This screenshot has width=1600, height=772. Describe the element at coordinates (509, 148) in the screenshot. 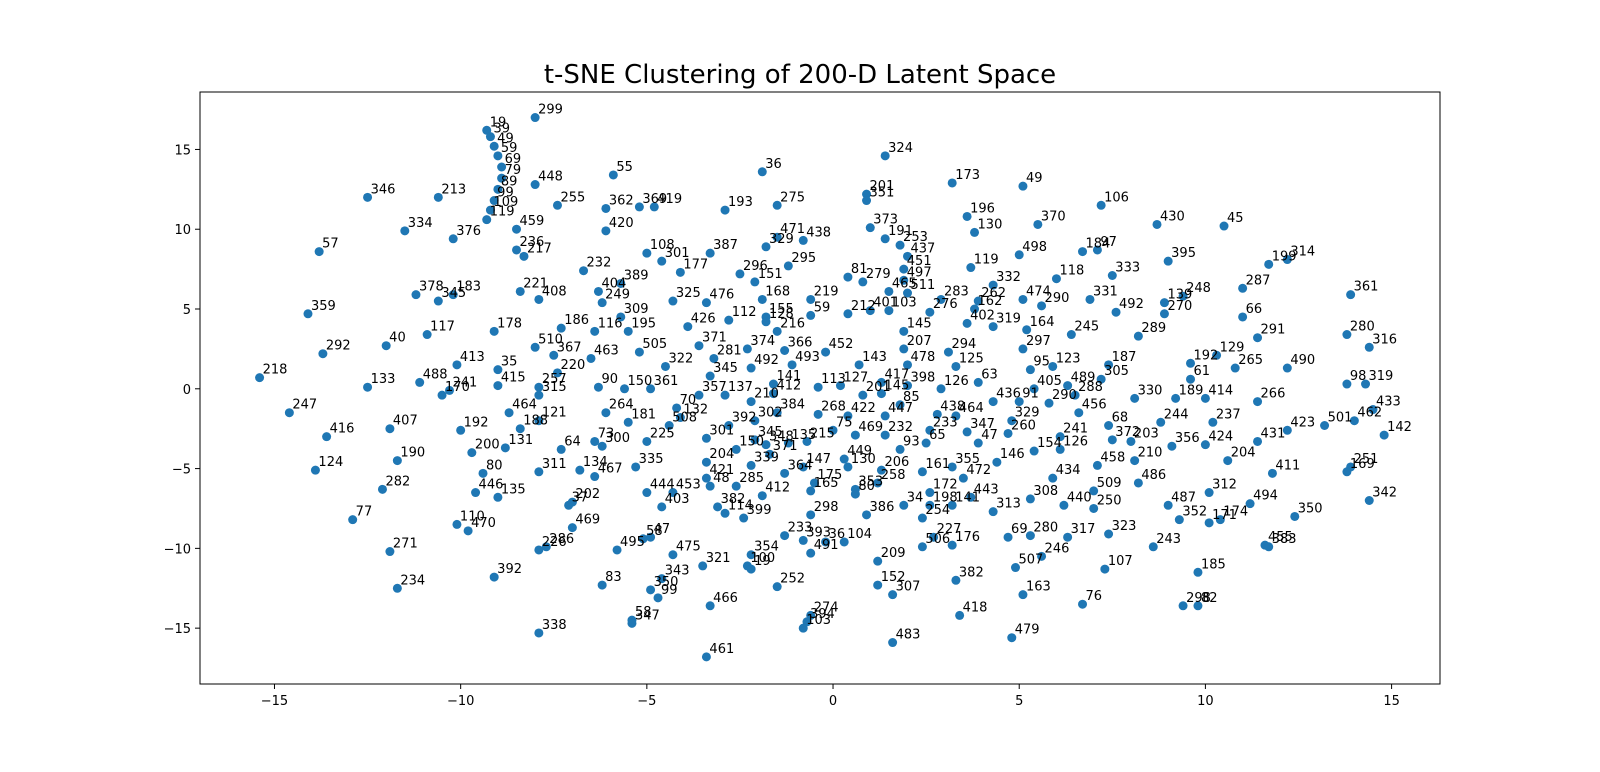

I see `point-label: 59` at that location.